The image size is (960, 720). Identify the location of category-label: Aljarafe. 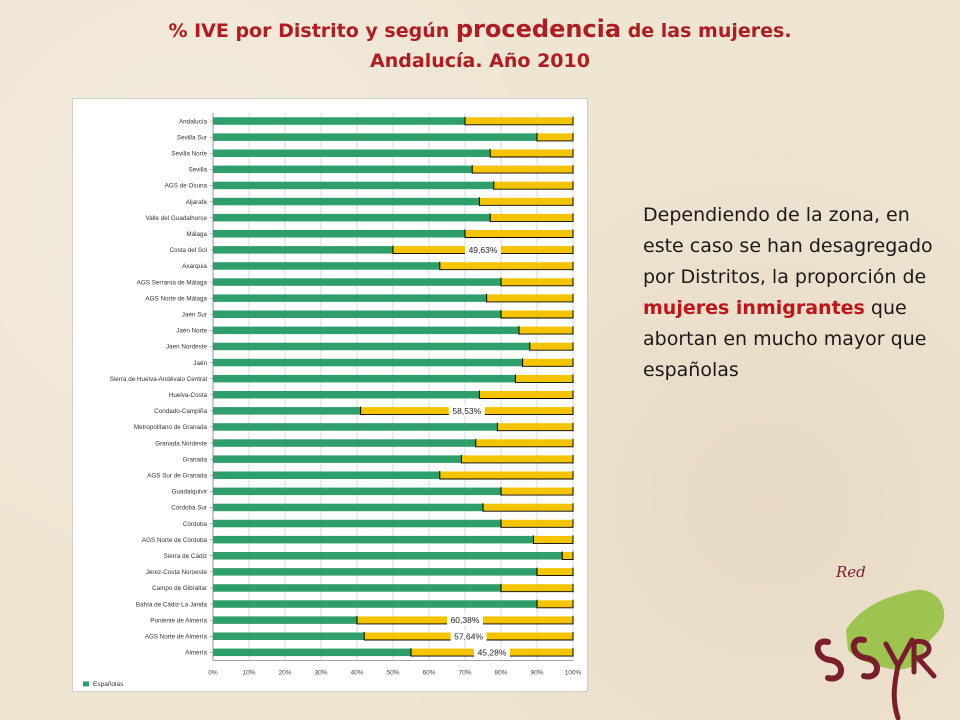
(197, 202).